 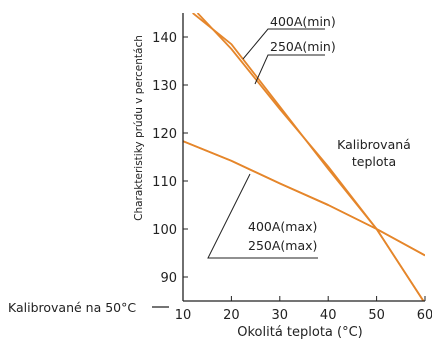 I want to click on label-250a-min: 250A(min), so click(x=303, y=46).